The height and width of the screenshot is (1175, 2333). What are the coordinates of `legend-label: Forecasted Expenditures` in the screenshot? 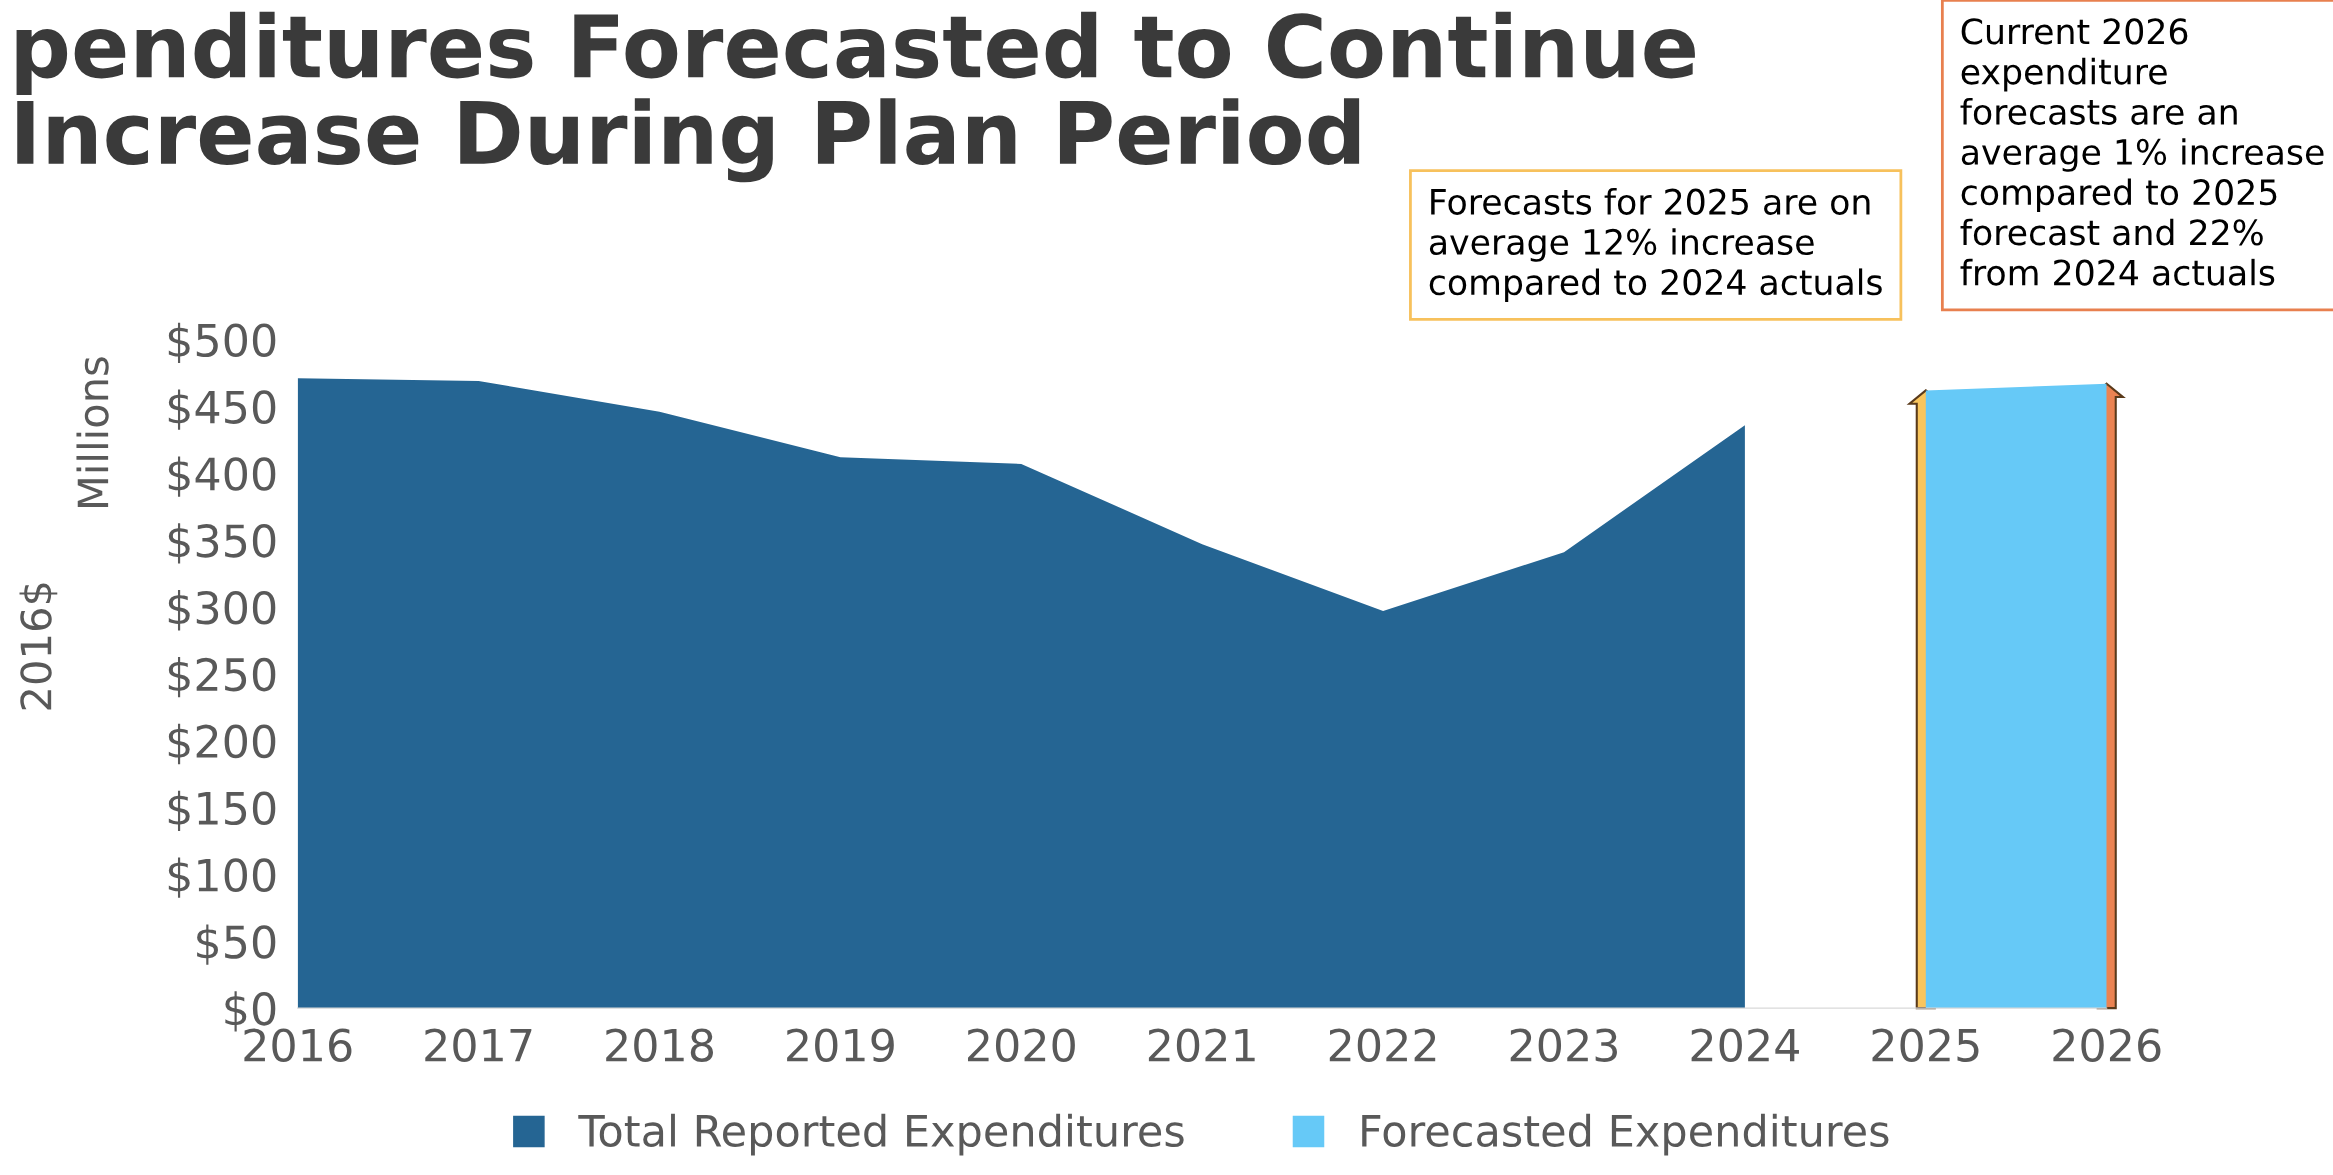 It's located at (1625, 1134).